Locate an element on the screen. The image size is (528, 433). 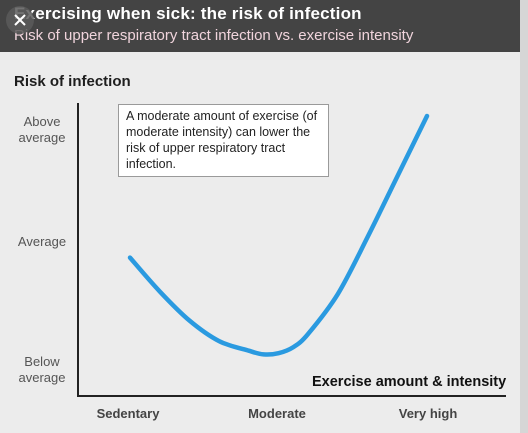
close-icon is located at coordinates (20, 20).